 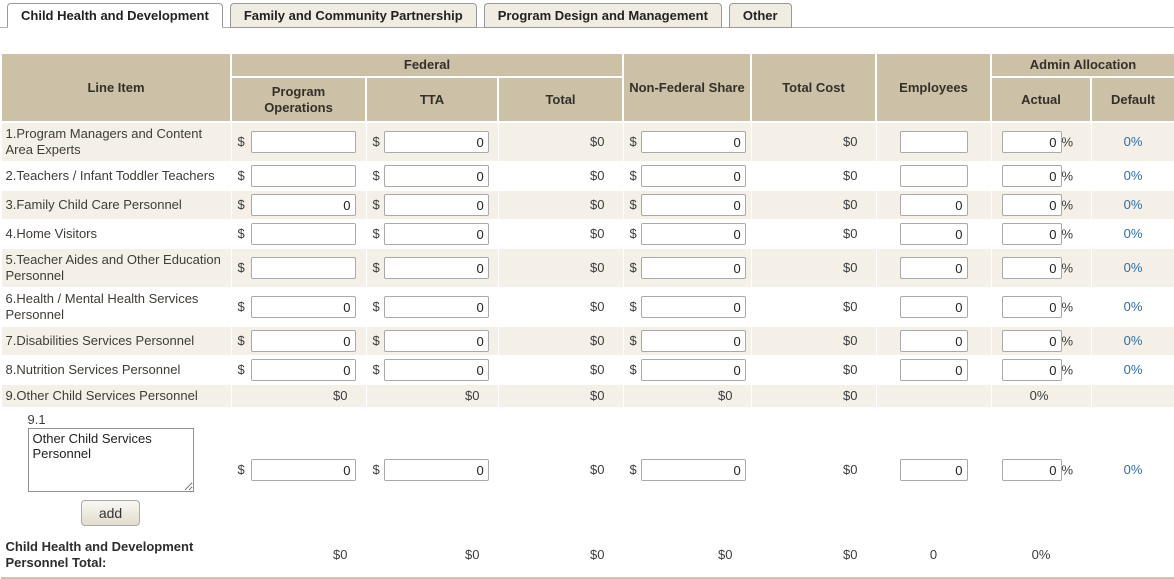 I want to click on col-header-default: Default, so click(x=1132, y=99).